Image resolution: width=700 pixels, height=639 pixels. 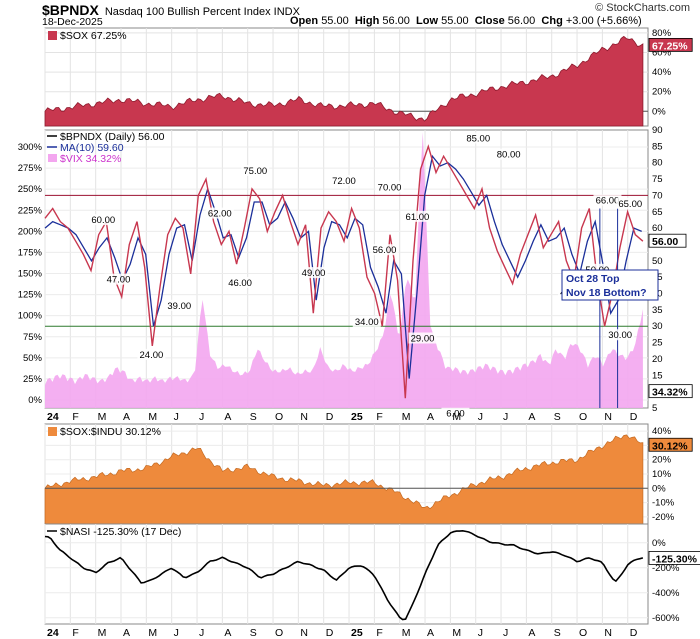 I want to click on bpndx-left-tick: 100%, so click(x=30, y=316).